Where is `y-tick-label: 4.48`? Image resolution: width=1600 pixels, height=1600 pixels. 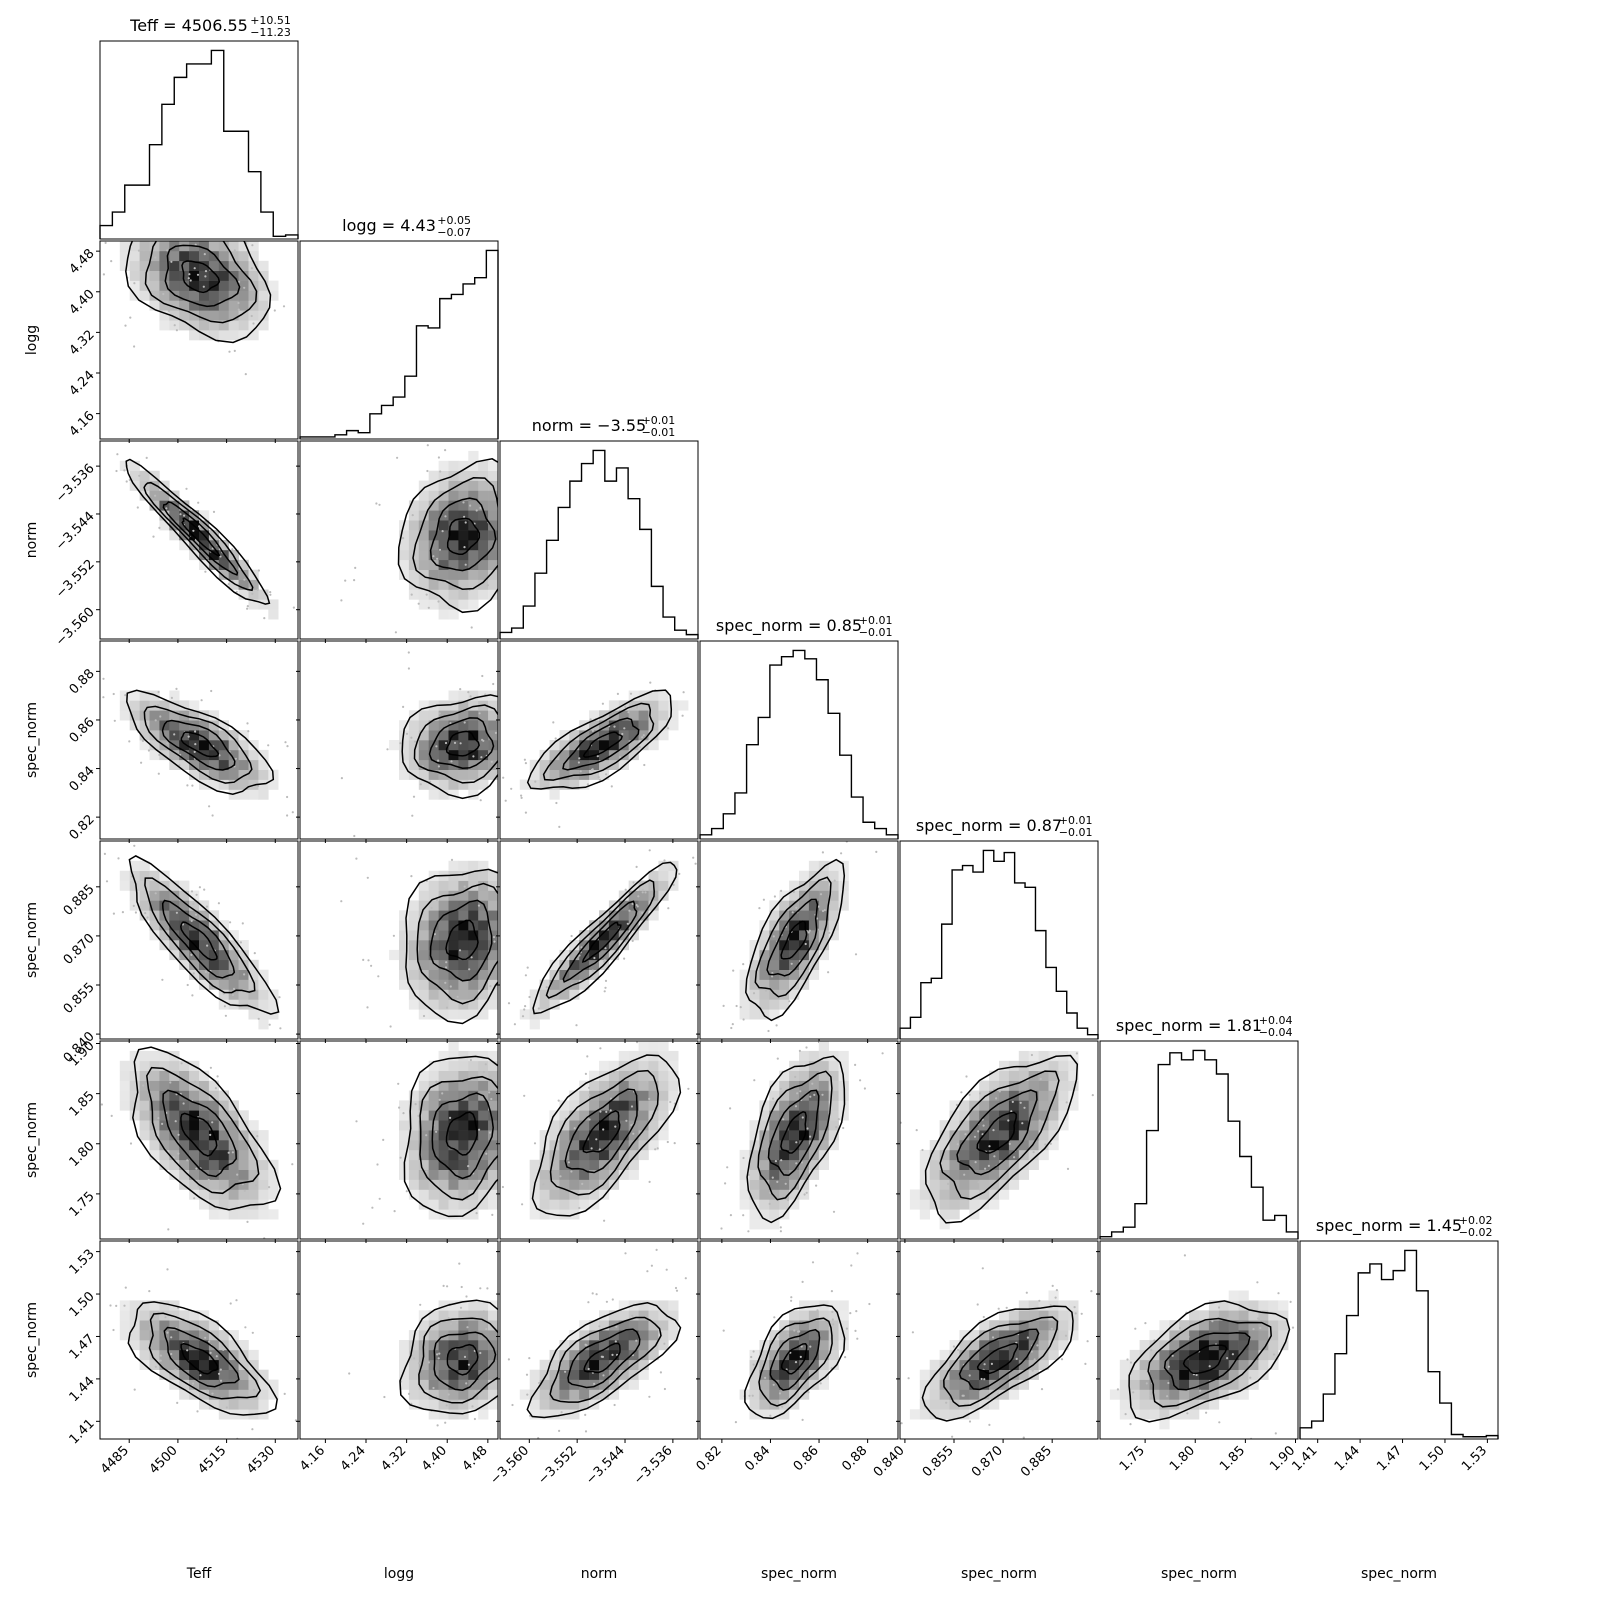 y-tick-label: 4.48 is located at coordinates (82, 261).